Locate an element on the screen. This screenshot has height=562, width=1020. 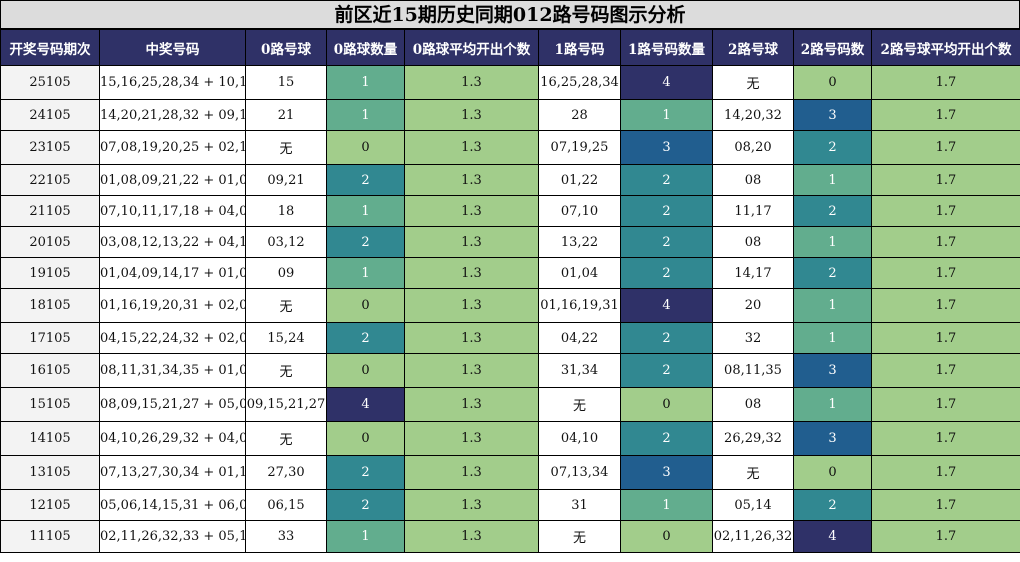
winning-numbers-cell: 04,15,22,24,32 + 02,09 is located at coordinates (172, 338).